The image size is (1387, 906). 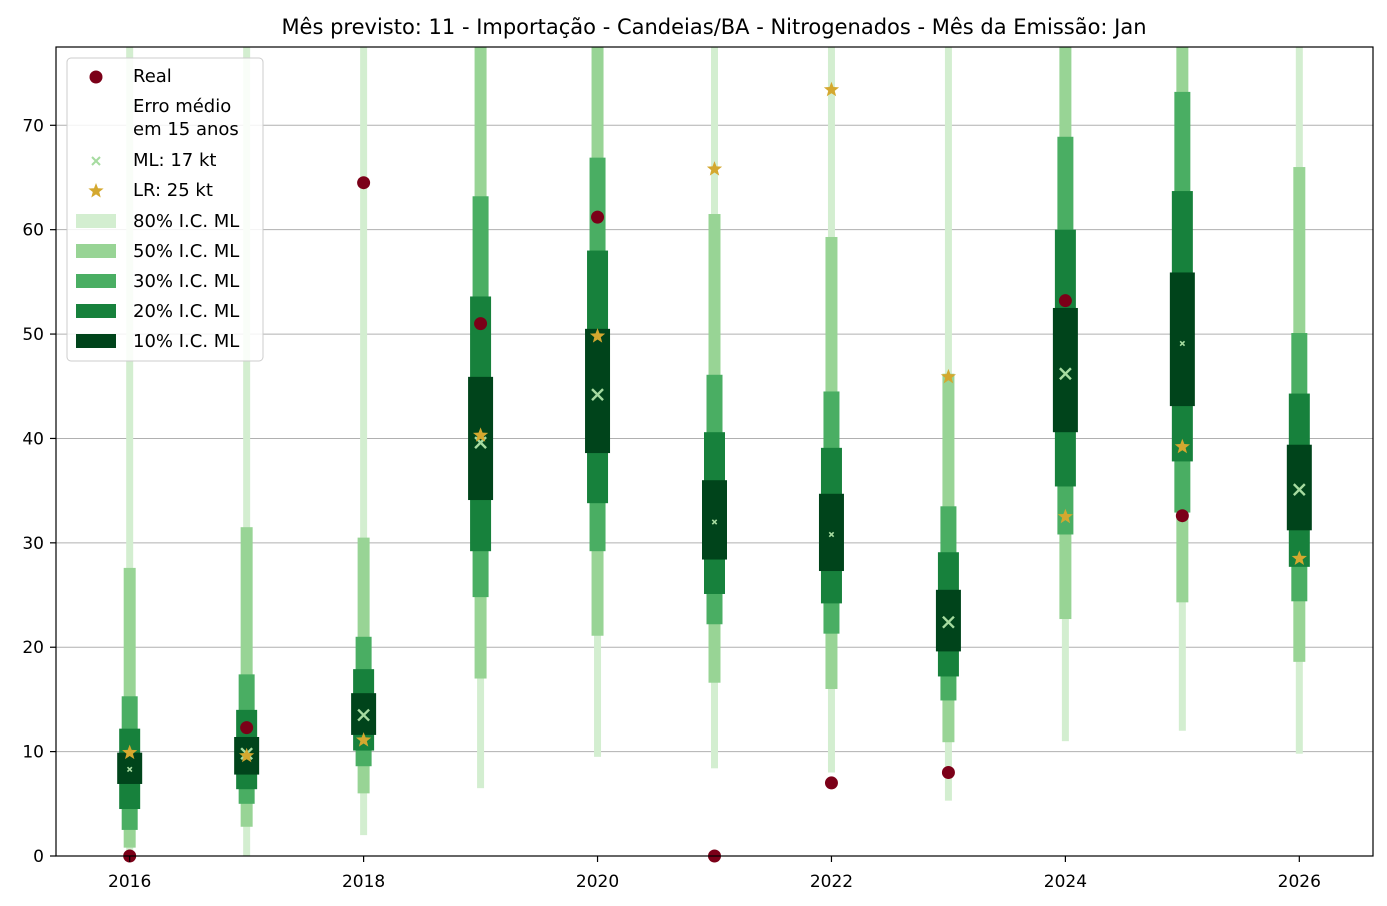 I want to click on y-tick-label: 40, so click(x=33, y=439).